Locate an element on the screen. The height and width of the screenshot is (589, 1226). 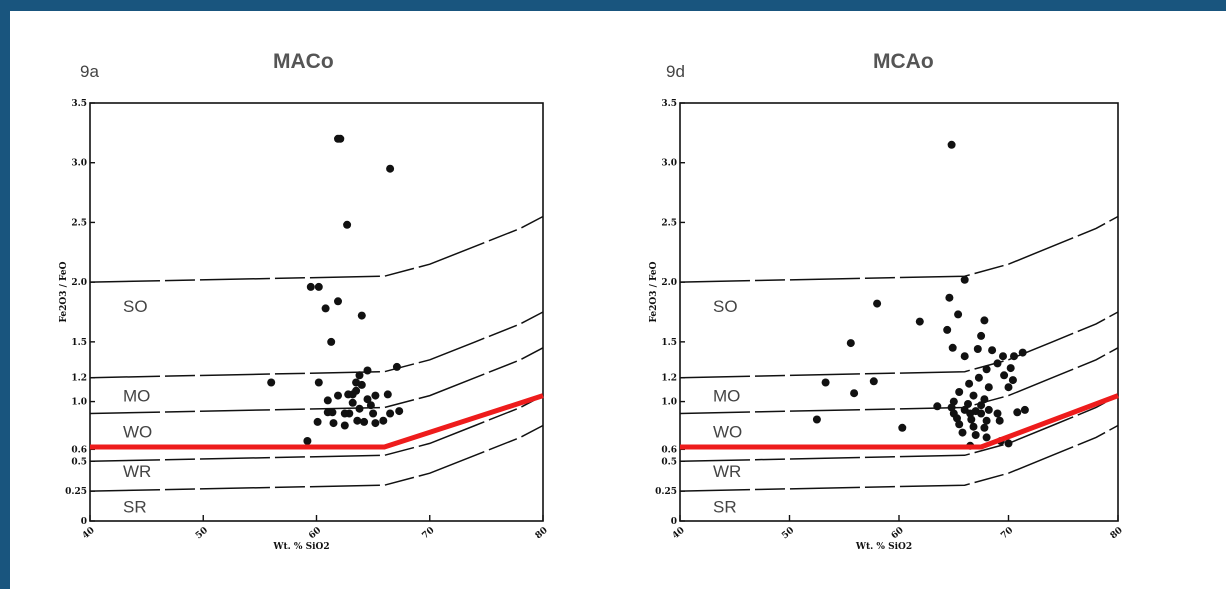
y-tick-label: 1.2 is located at coordinates (669, 379).